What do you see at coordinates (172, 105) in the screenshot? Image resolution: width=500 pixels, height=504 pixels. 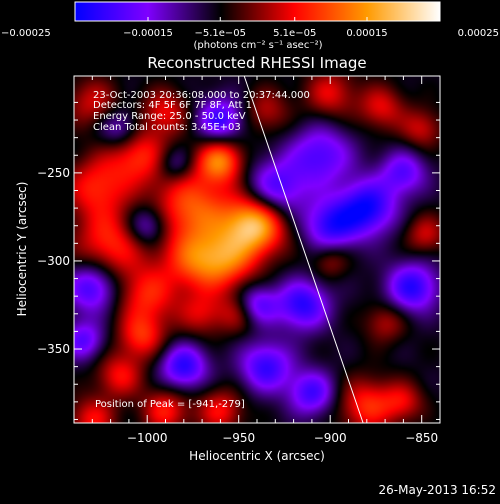 I see `annotation-detectors: Detectors: 4F 5F 6F 7F 8F, Att 1` at bounding box center [172, 105].